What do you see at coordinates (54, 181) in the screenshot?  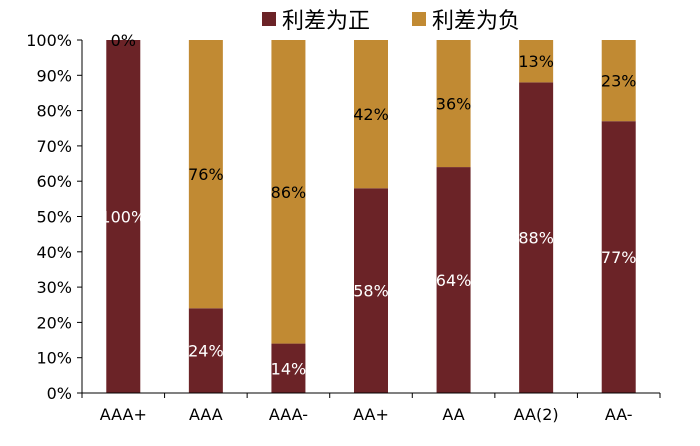 I see `y-tick-label: 60%` at bounding box center [54, 181].